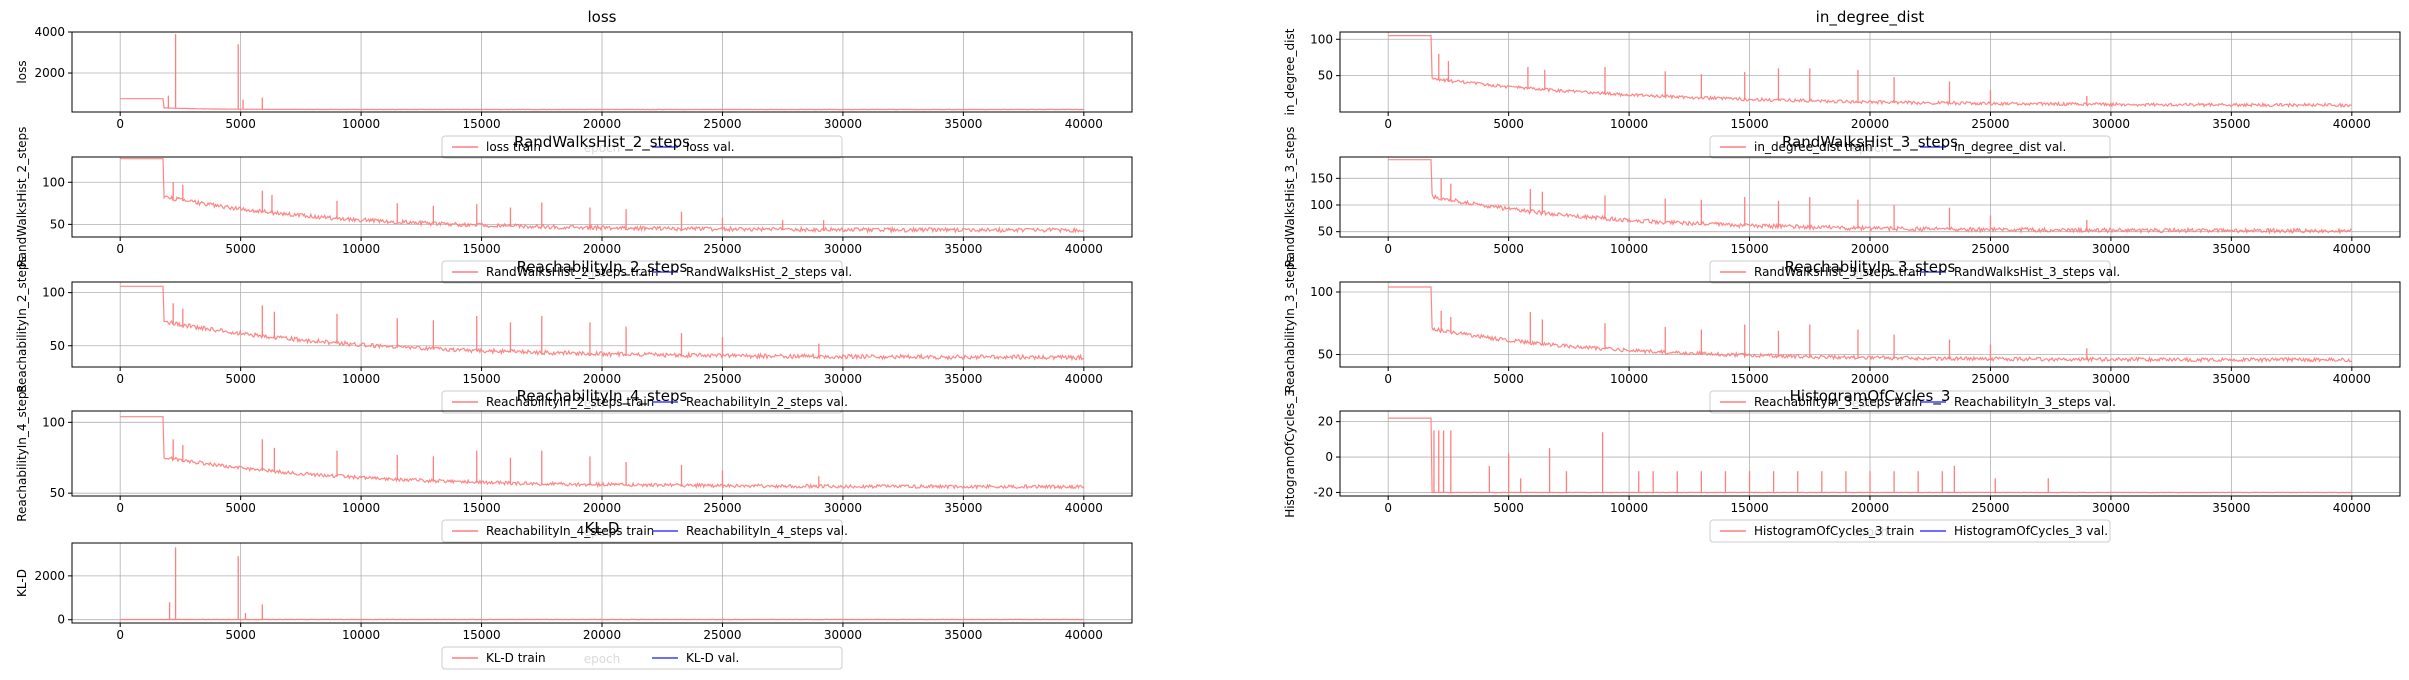 The height and width of the screenshot is (680, 2409). Describe the element at coordinates (767, 531) in the screenshot. I see `legend-label: ReachabilityIn_4_steps val.` at that location.